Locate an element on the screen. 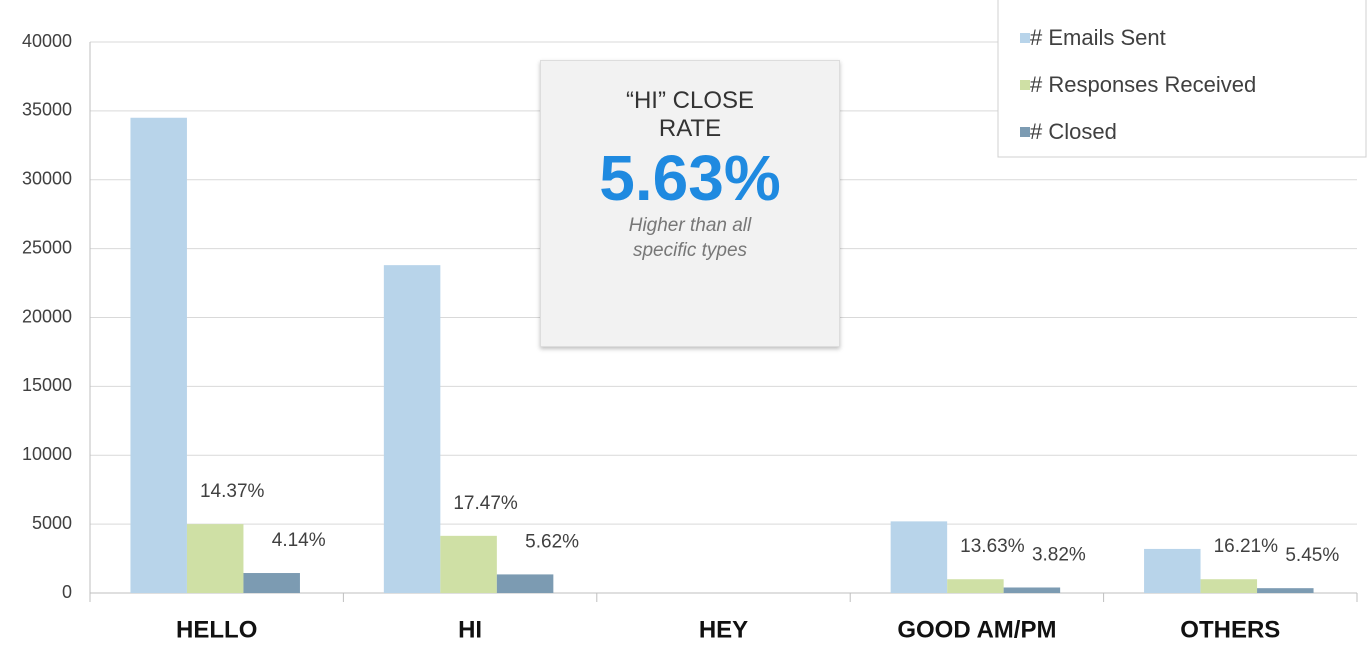 The height and width of the screenshot is (646, 1370). x-tick-label: HEY is located at coordinates (723, 629).